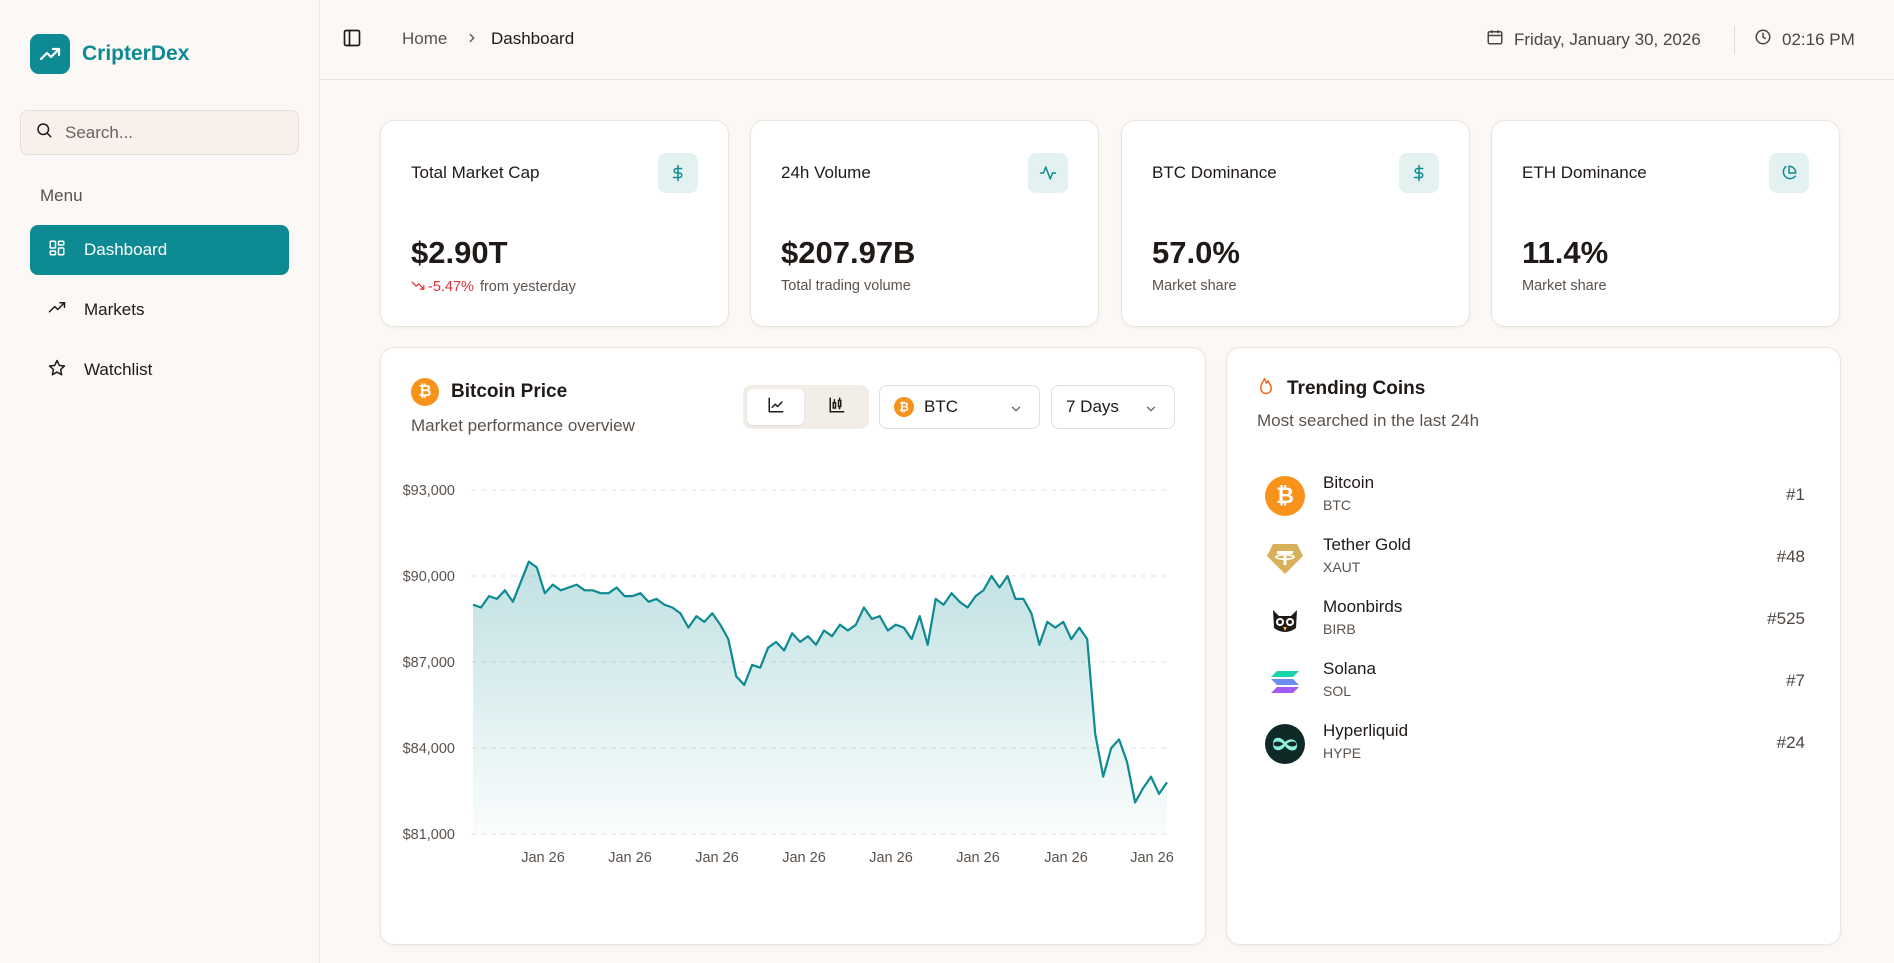 The height and width of the screenshot is (963, 1894). What do you see at coordinates (1795, 680) in the screenshot?
I see `coin-rank: #7` at bounding box center [1795, 680].